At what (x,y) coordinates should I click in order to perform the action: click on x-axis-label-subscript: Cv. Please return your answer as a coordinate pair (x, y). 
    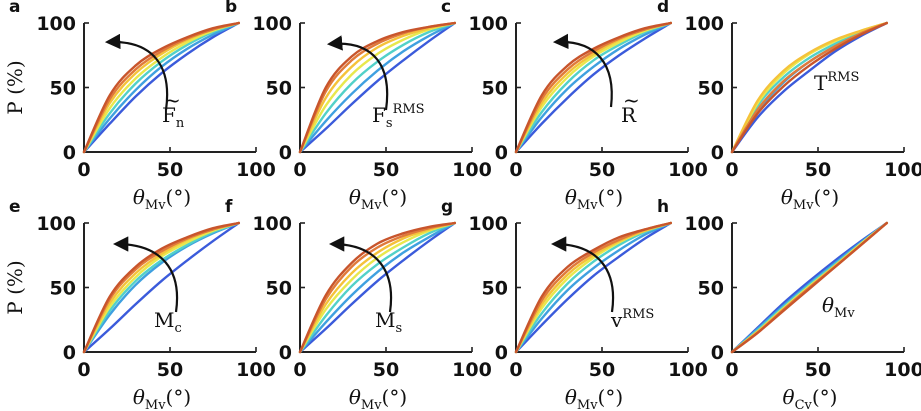
    Looking at the image, I should click on (804, 404).